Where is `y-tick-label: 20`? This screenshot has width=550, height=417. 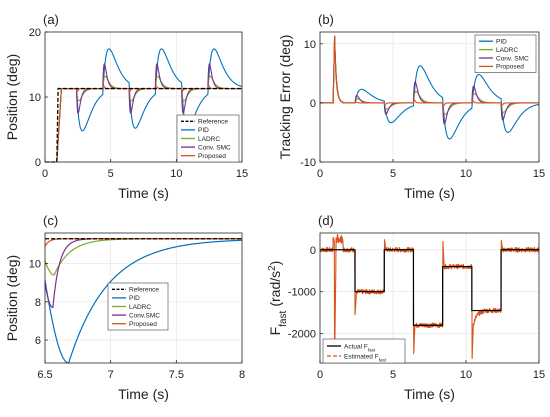
y-tick-label: 20 is located at coordinates (35, 33).